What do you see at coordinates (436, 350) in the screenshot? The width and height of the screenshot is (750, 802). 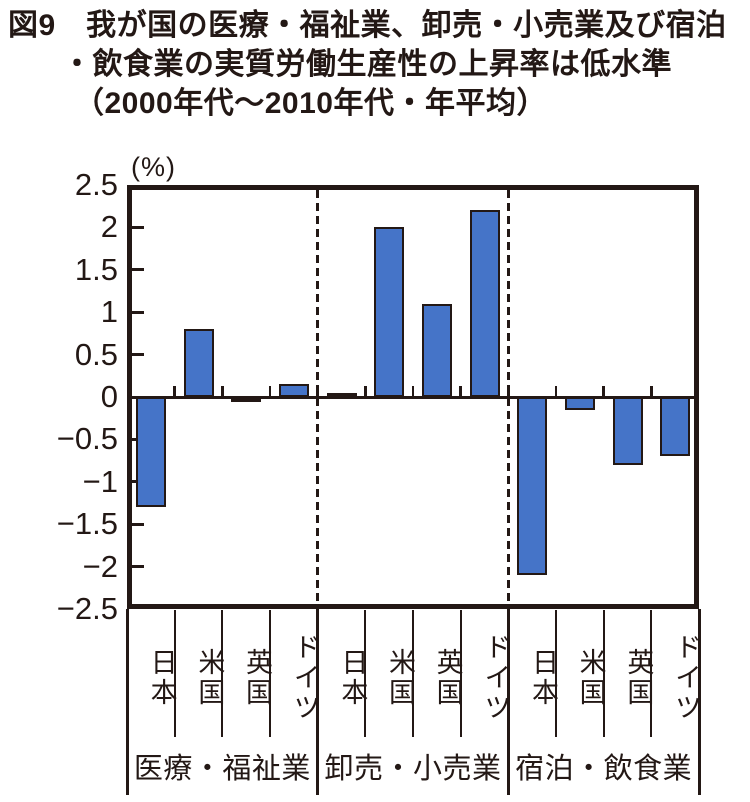 I see `bar-wholesale-retail-uk` at bounding box center [436, 350].